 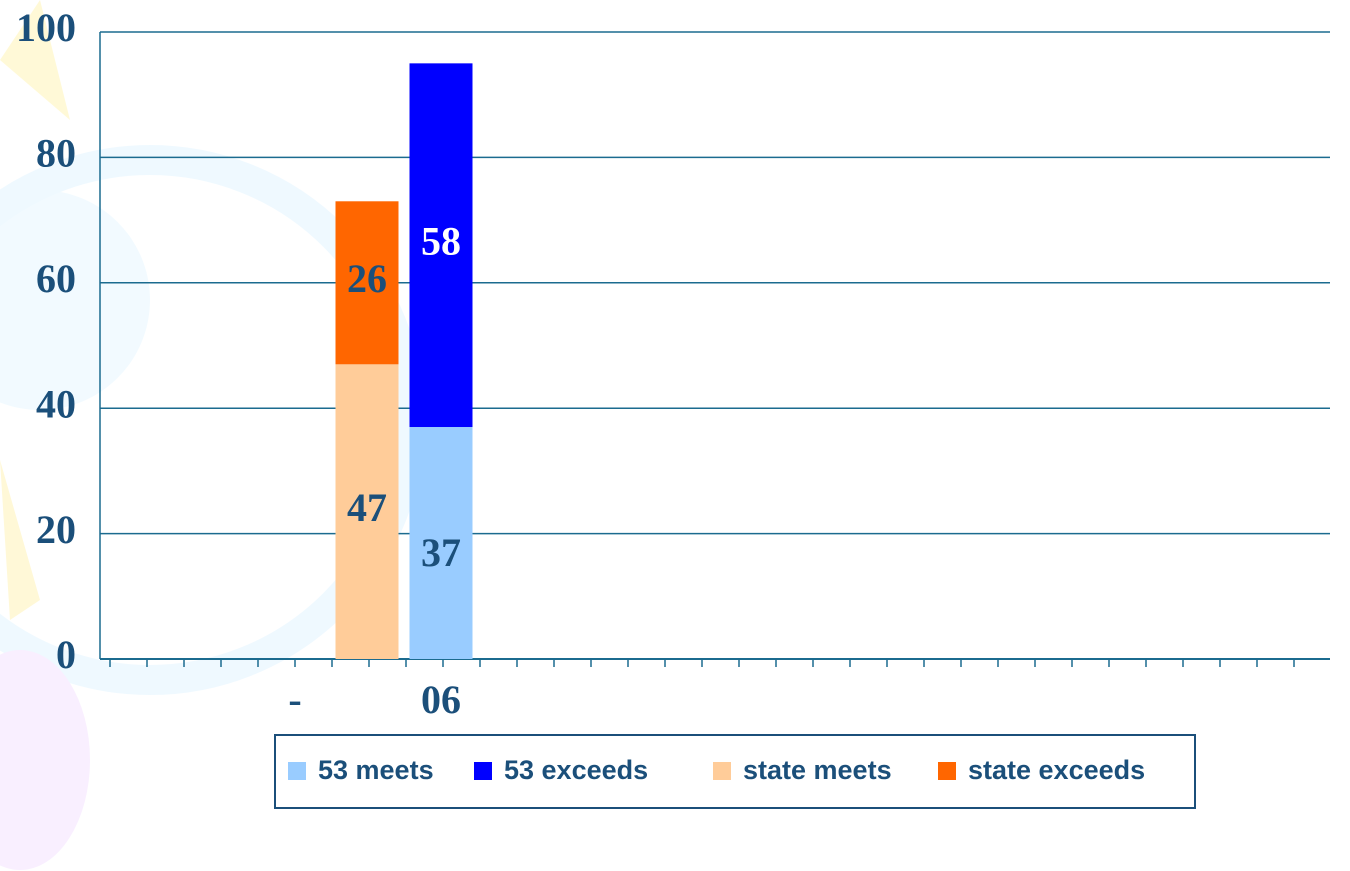 What do you see at coordinates (56, 153) in the screenshot?
I see `y-tick-label: 80` at bounding box center [56, 153].